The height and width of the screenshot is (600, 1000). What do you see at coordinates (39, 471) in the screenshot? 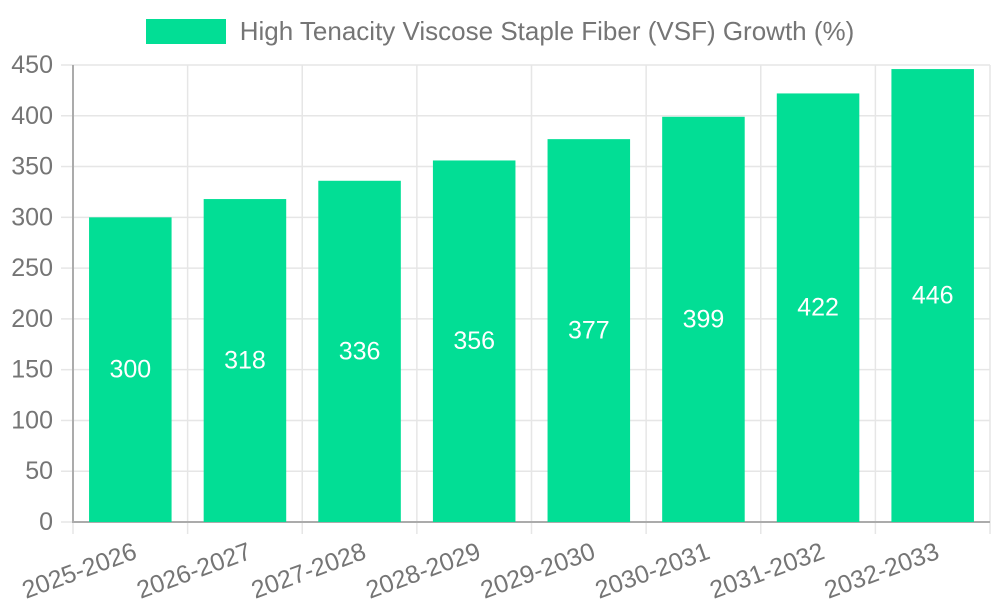
I see `y-tick-label: 50` at bounding box center [39, 471].